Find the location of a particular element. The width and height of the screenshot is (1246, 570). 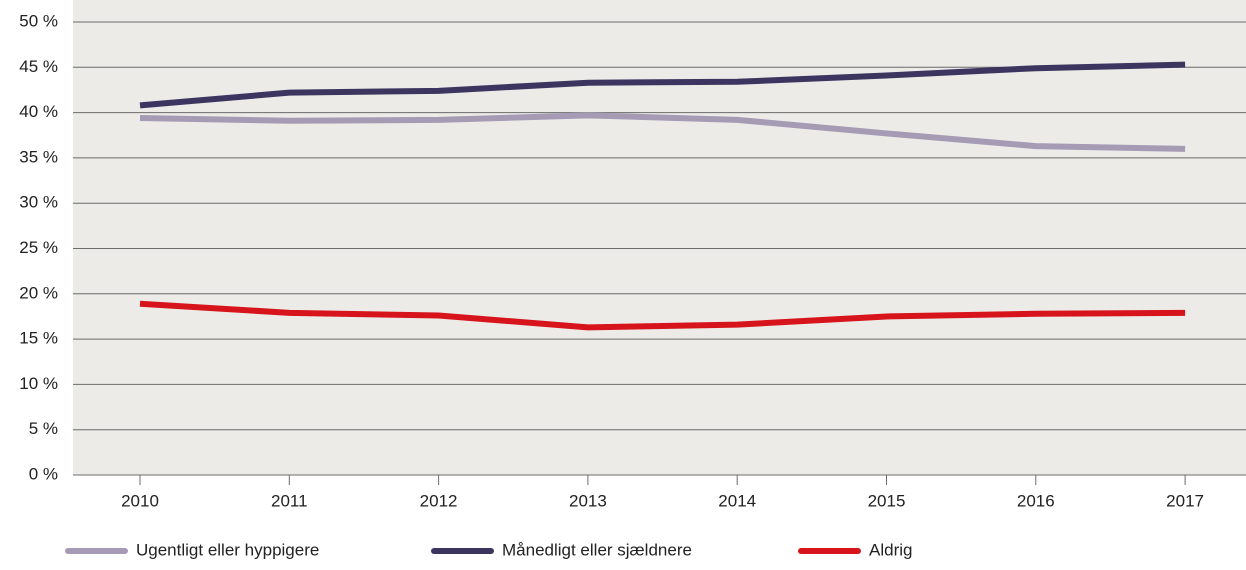

legend-label: Ugentligt eller hyppigere is located at coordinates (227, 549).